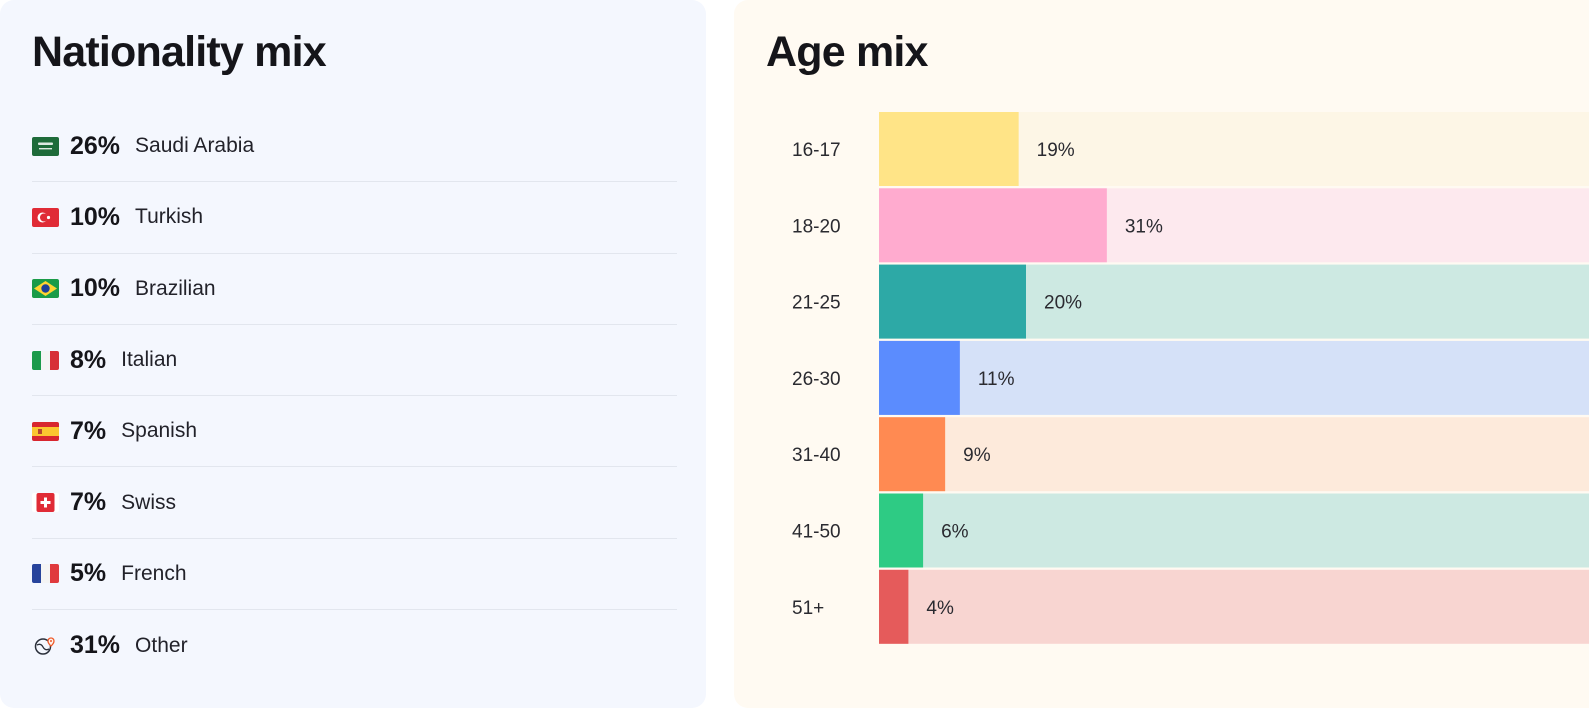  What do you see at coordinates (45, 645) in the screenshot?
I see `globe-pin-icon` at bounding box center [45, 645].